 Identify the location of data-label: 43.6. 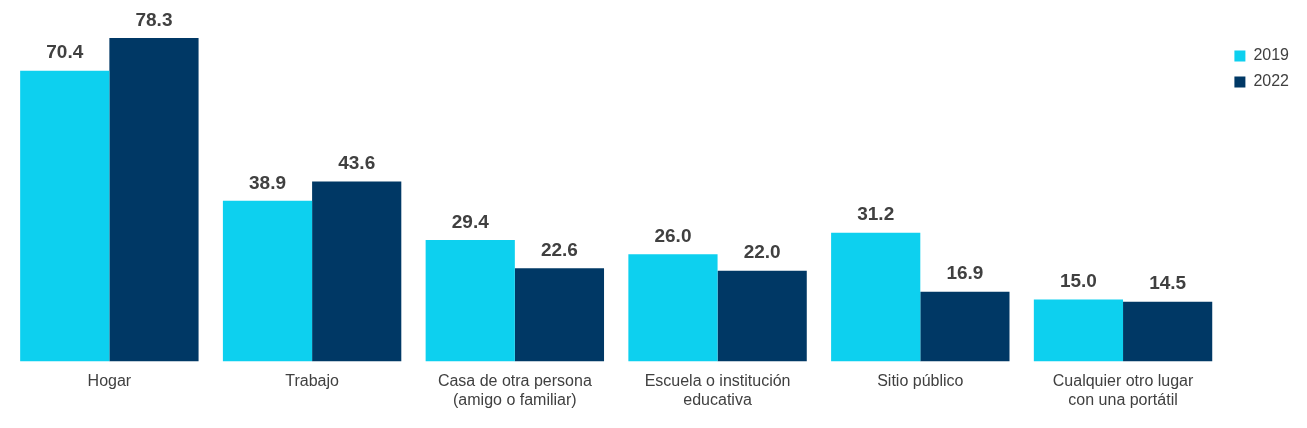
(357, 163).